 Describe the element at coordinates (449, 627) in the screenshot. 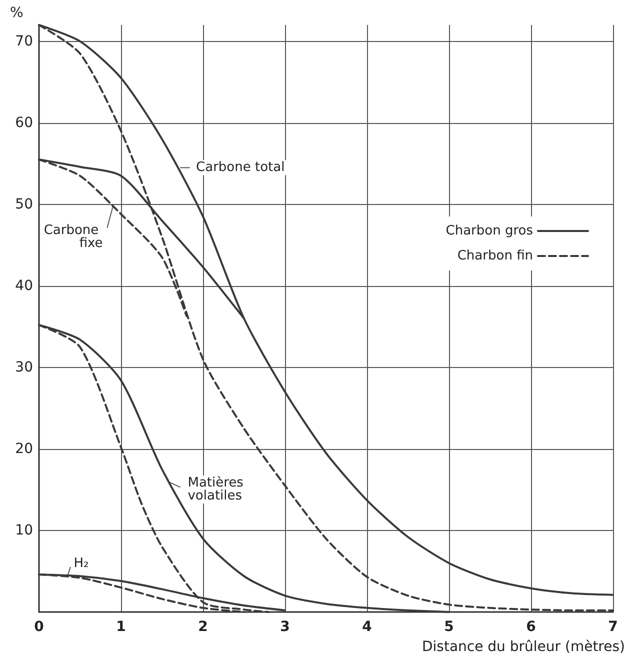

I see `x-tick-label: 5` at that location.